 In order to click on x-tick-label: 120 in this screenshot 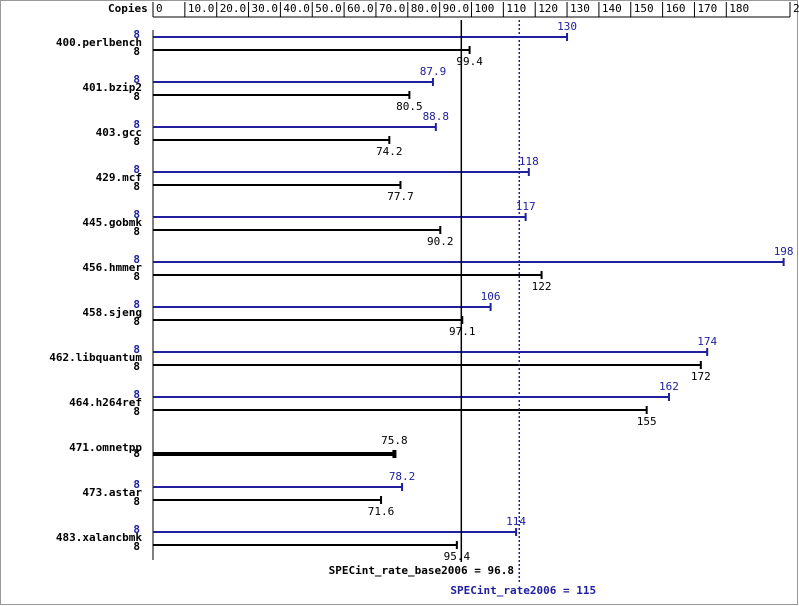, I will do `click(548, 8)`.